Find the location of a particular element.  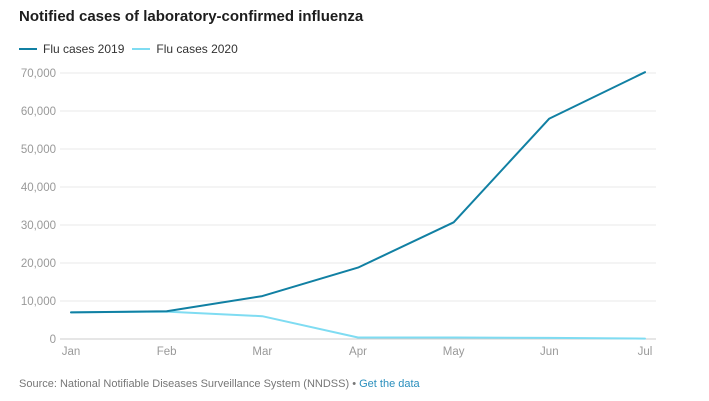

y-tick-label: 10,000 is located at coordinates (38, 302).